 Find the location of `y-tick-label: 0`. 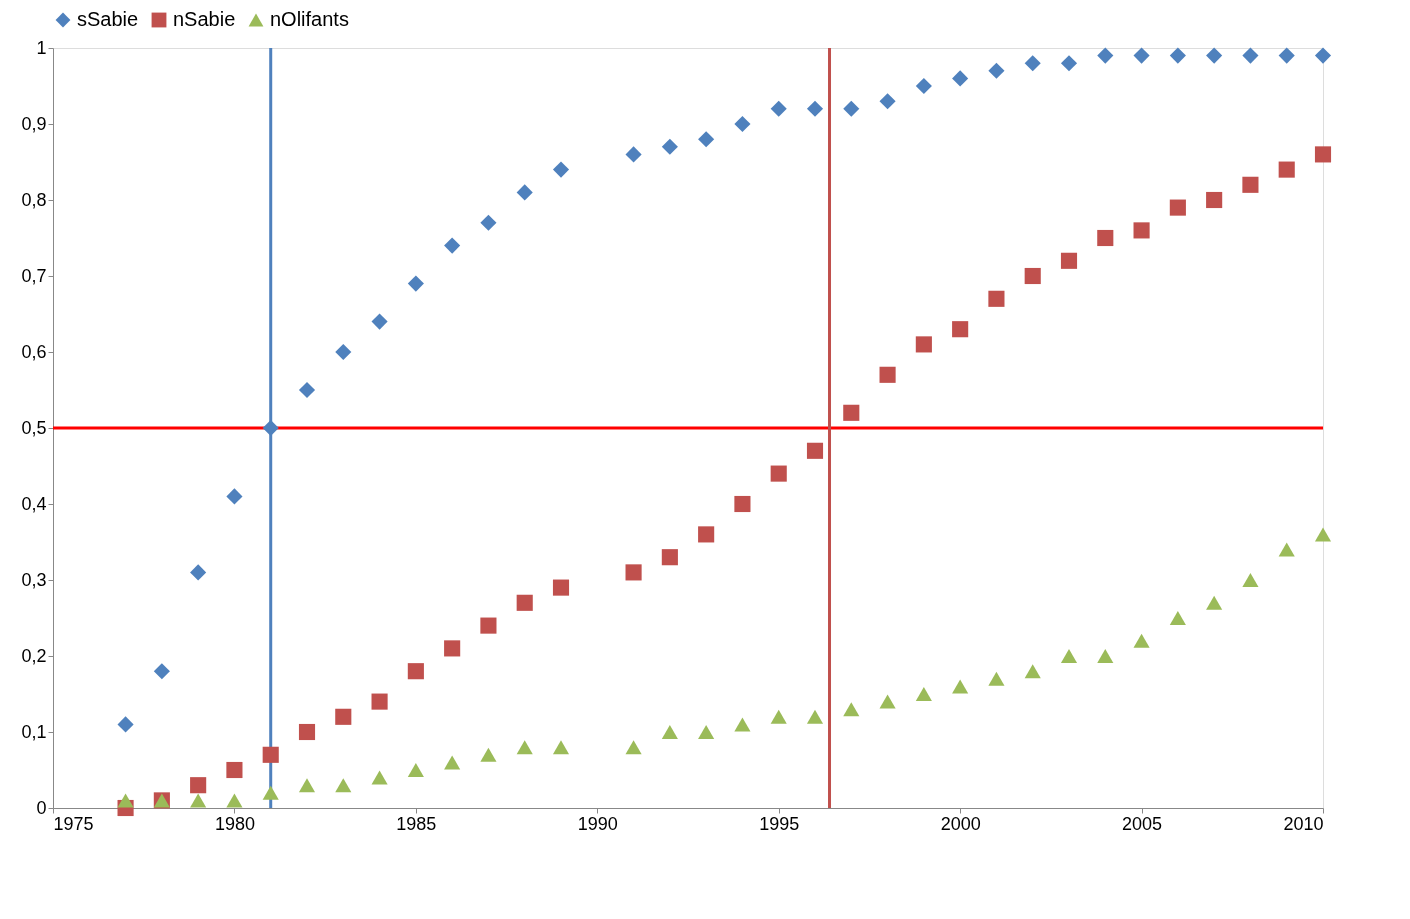

y-tick-label: 0 is located at coordinates (41, 807).